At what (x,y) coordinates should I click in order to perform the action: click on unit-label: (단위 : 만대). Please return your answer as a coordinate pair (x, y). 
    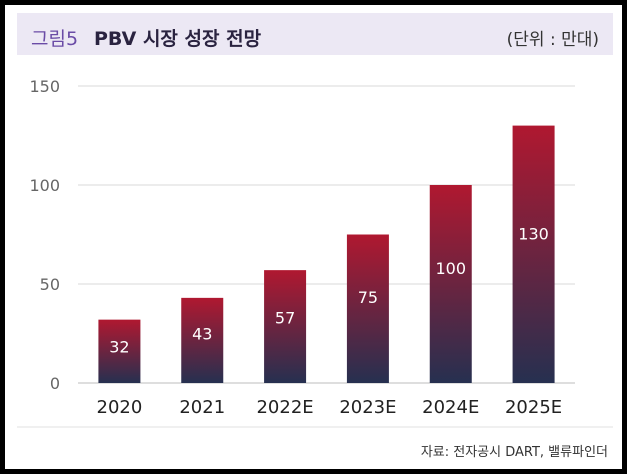
    Looking at the image, I should click on (552, 40).